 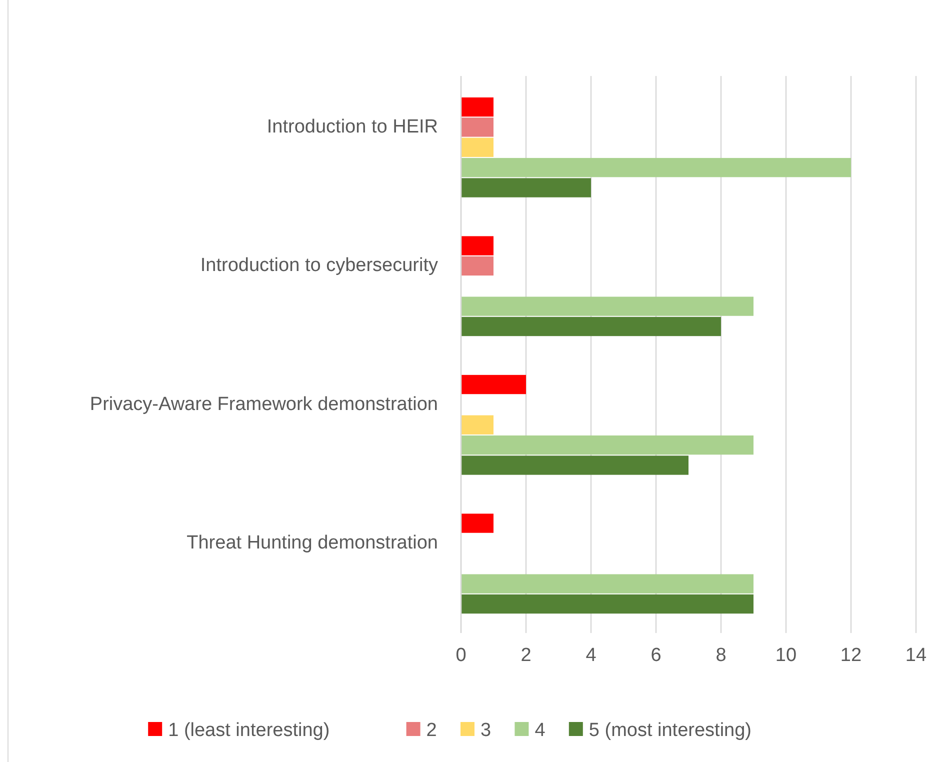 I want to click on x-tick-label: 6, so click(x=656, y=655).